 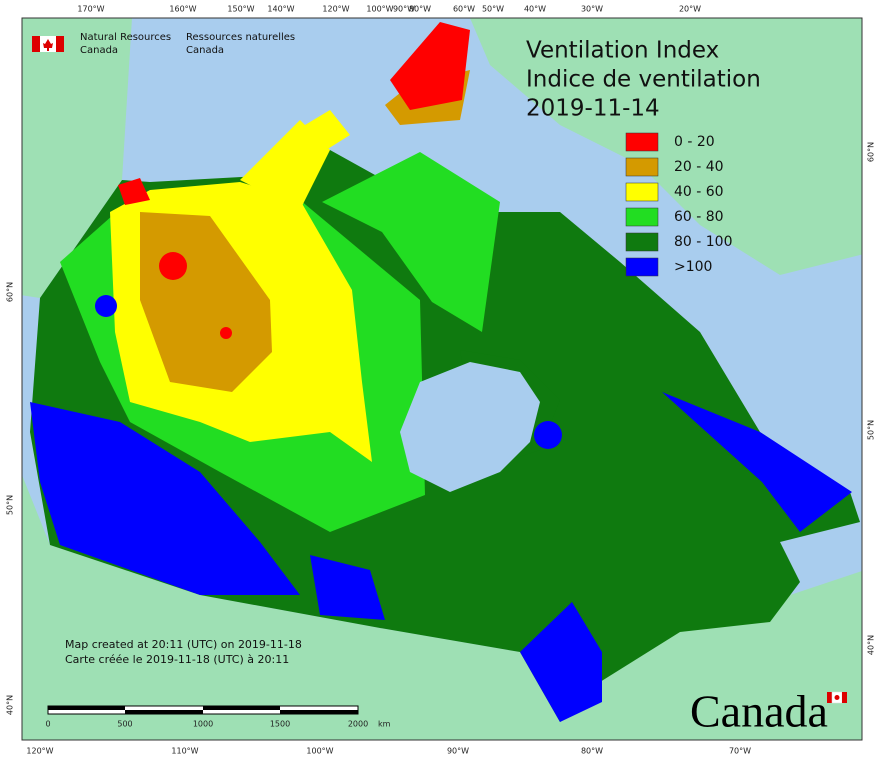 I want to click on agency-fr: Canada, so click(x=205, y=50).